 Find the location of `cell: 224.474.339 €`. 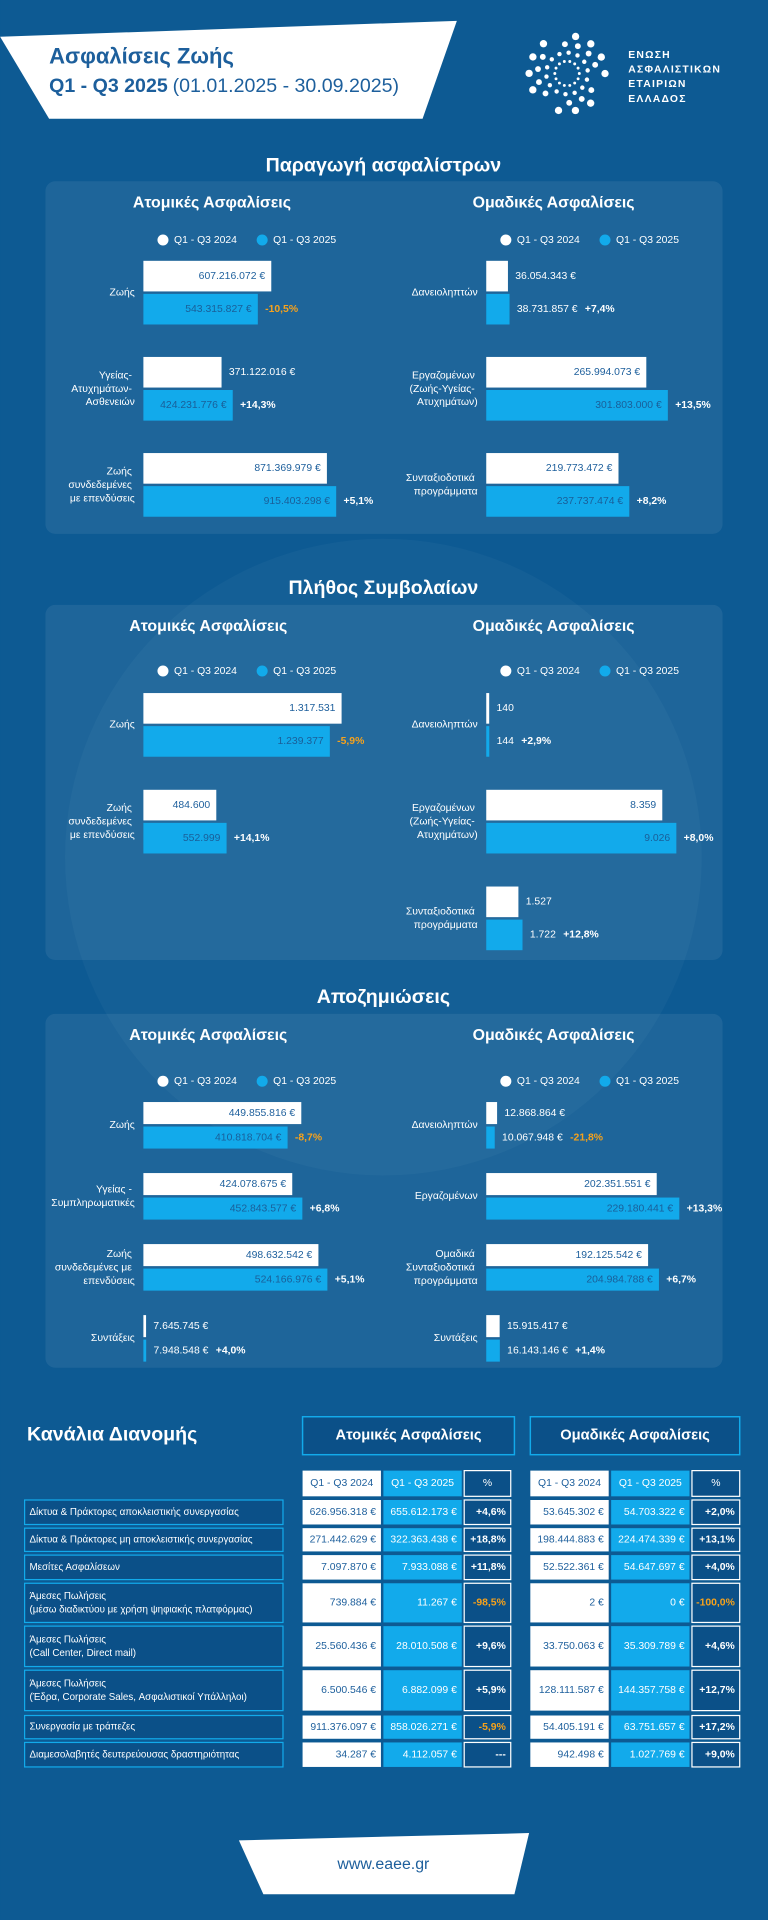

cell: 224.474.339 € is located at coordinates (651, 1540).